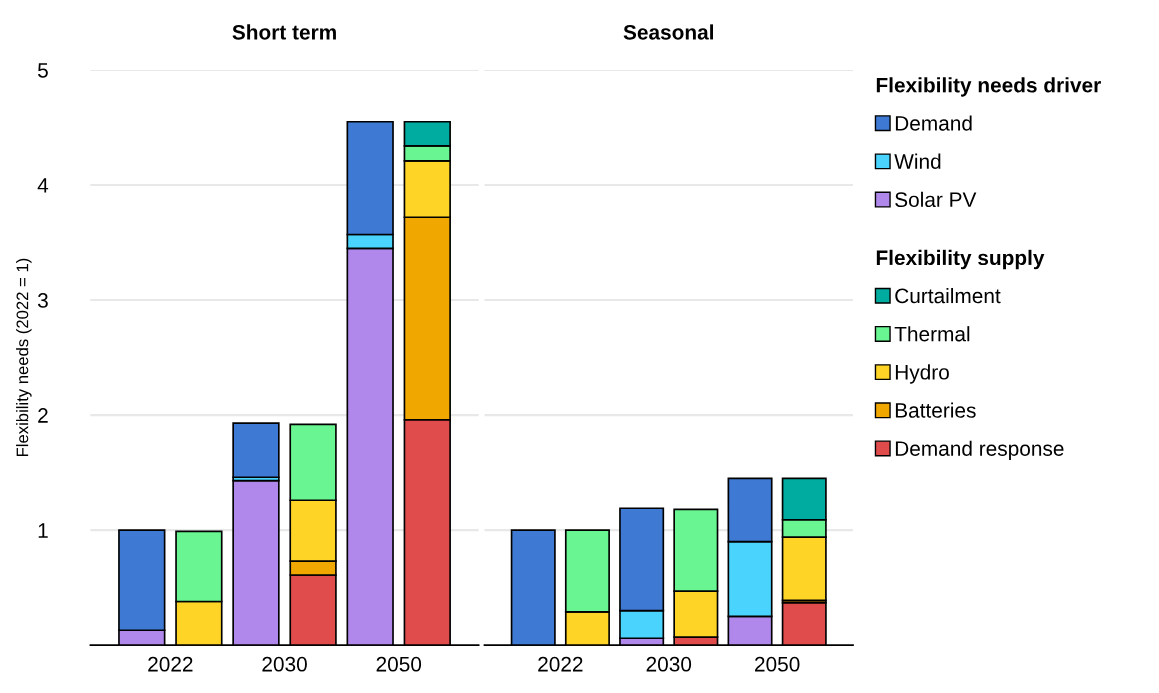  I want to click on chart-title: Seasonal, so click(668, 32).